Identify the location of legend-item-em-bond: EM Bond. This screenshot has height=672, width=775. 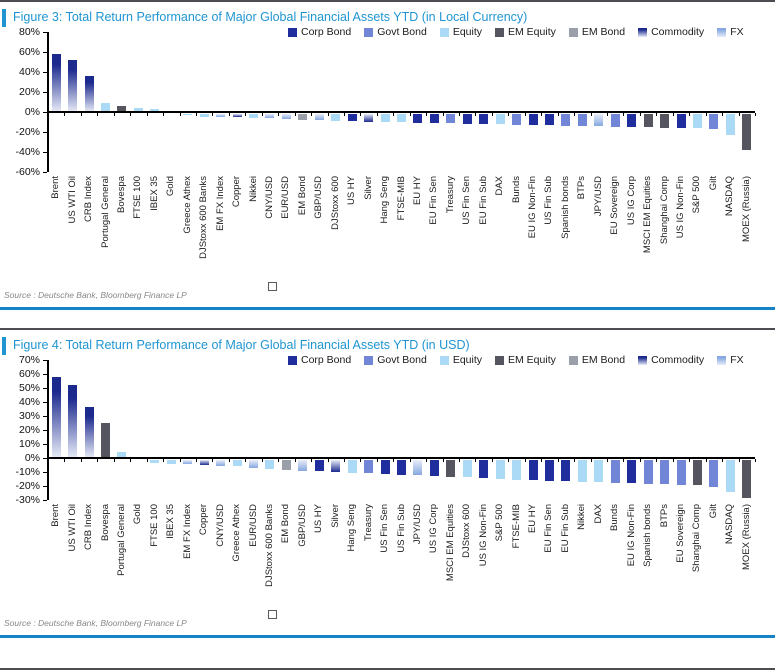
(596, 32).